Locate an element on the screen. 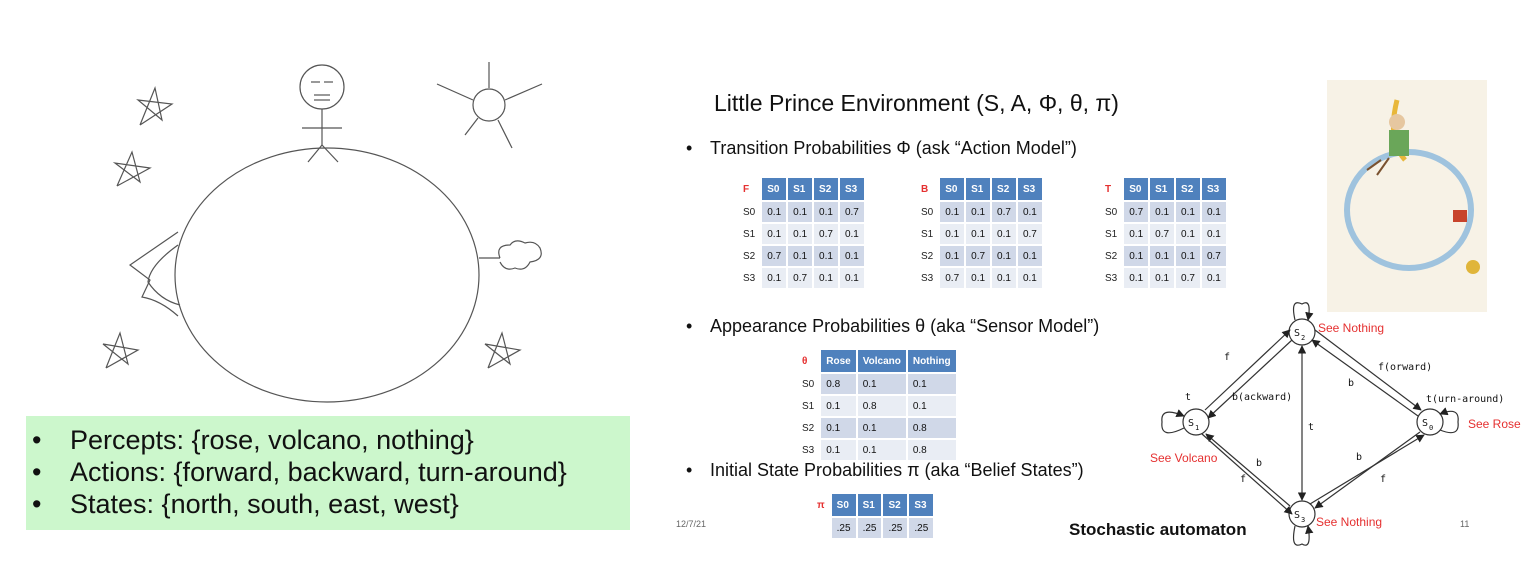 This screenshot has width=1522, height=562. table-row: S2 0.7 0.1 0.1 0.1 is located at coordinates (800, 256).